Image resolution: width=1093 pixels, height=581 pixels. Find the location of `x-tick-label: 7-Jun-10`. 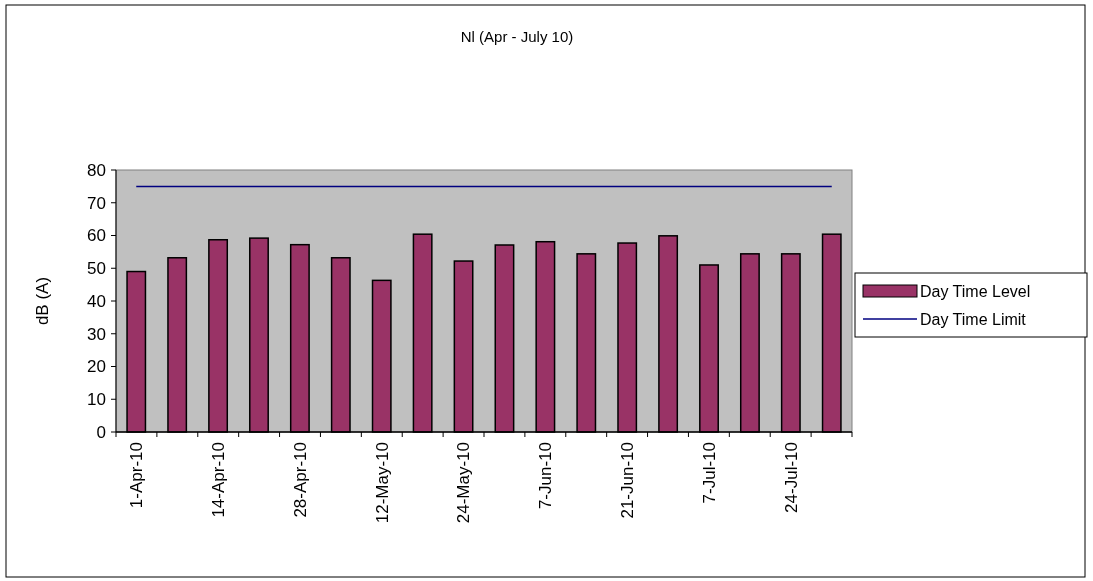

x-tick-label: 7-Jun-10 is located at coordinates (546, 476).